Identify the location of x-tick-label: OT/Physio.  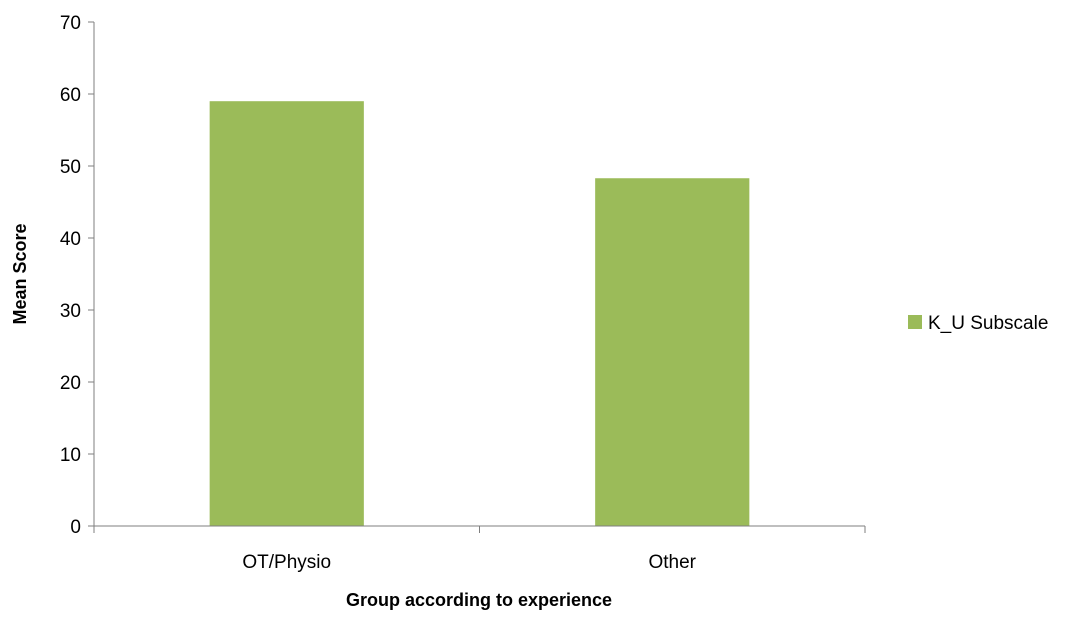
(286, 562).